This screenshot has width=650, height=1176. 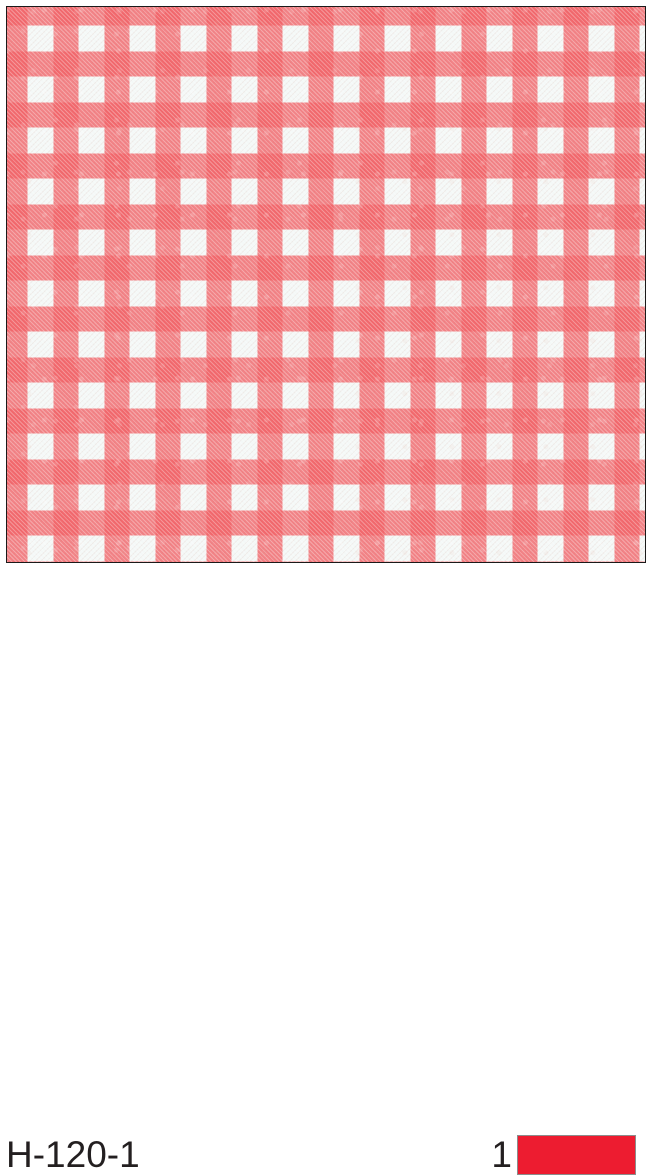 What do you see at coordinates (576, 1155) in the screenshot?
I see `colorway-color-chip` at bounding box center [576, 1155].